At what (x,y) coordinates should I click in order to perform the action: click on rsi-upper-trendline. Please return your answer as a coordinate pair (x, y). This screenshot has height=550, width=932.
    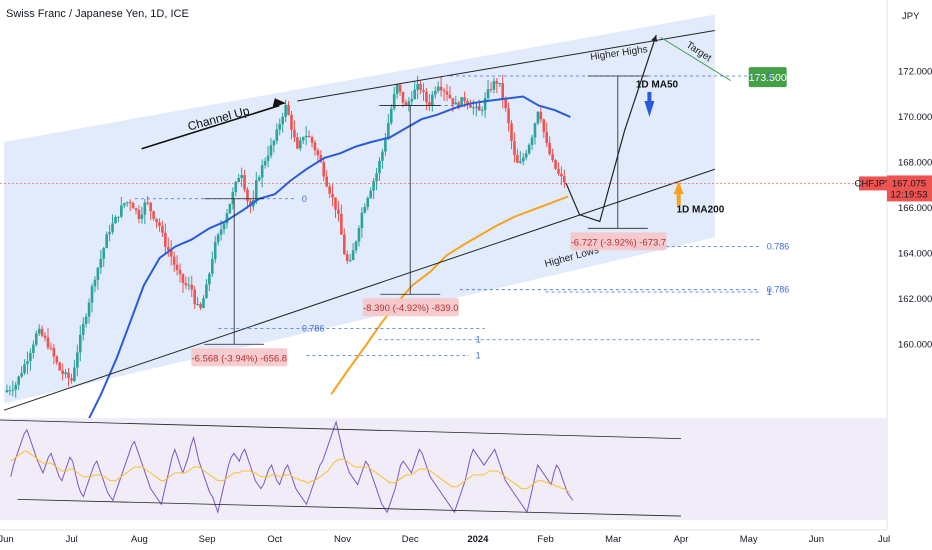
    Looking at the image, I should click on (341, 429).